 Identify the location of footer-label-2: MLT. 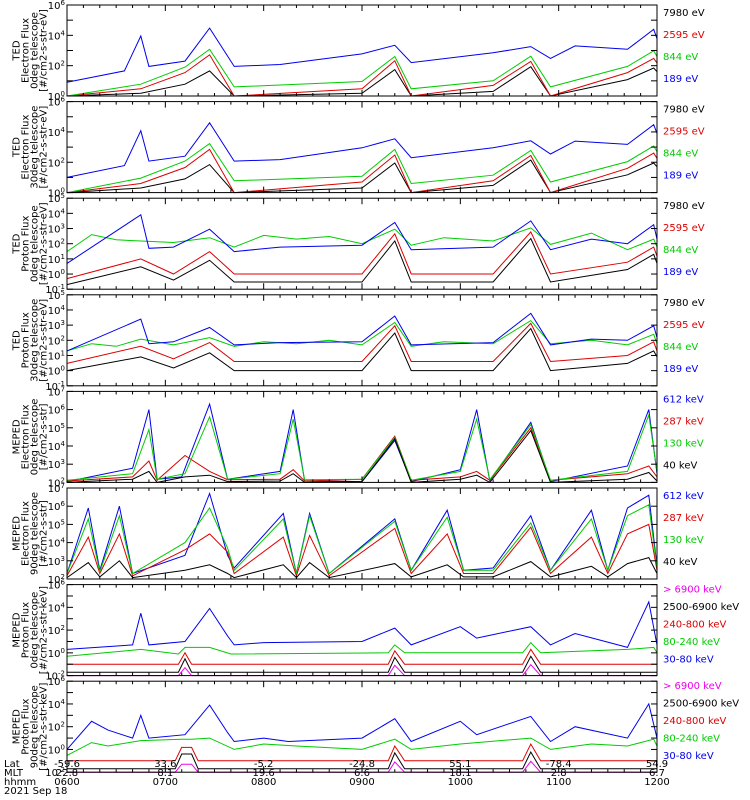
(14, 773).